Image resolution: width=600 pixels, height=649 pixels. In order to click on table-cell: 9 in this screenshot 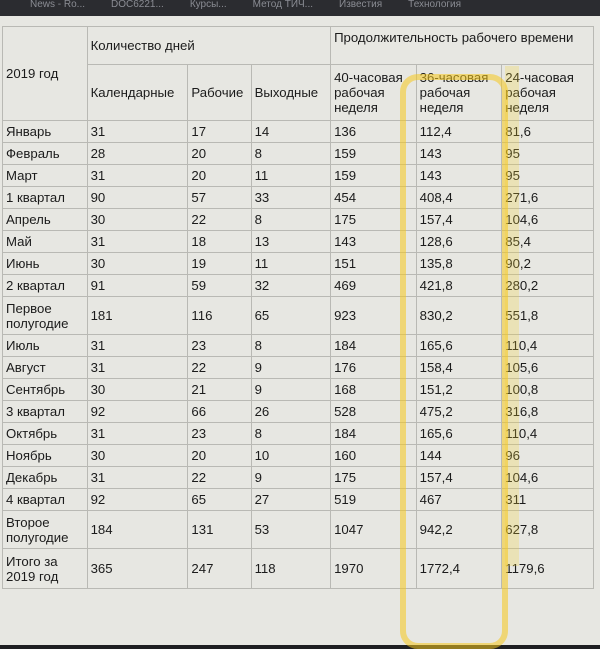, I will do `click(291, 477)`.